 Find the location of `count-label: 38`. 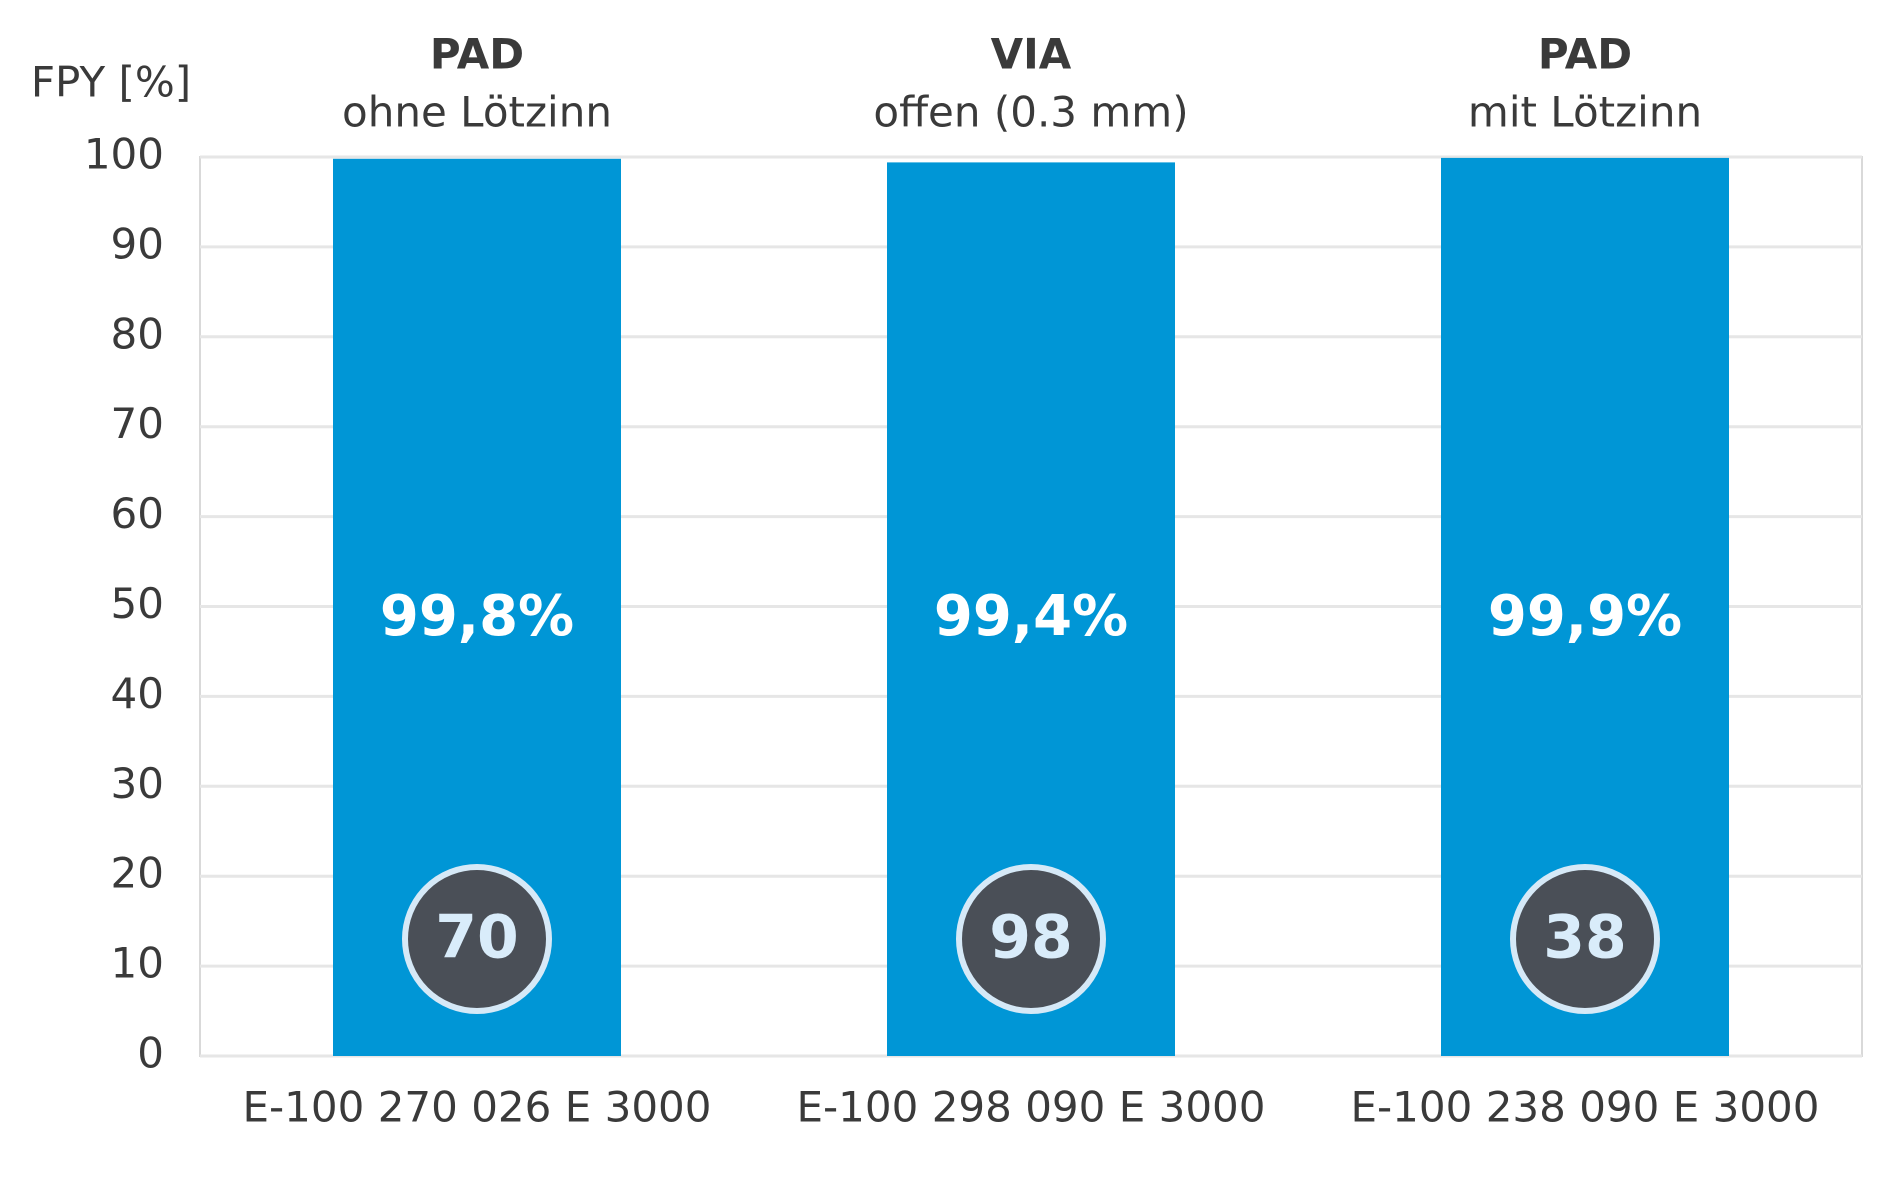

count-label: 38 is located at coordinates (1585, 938).